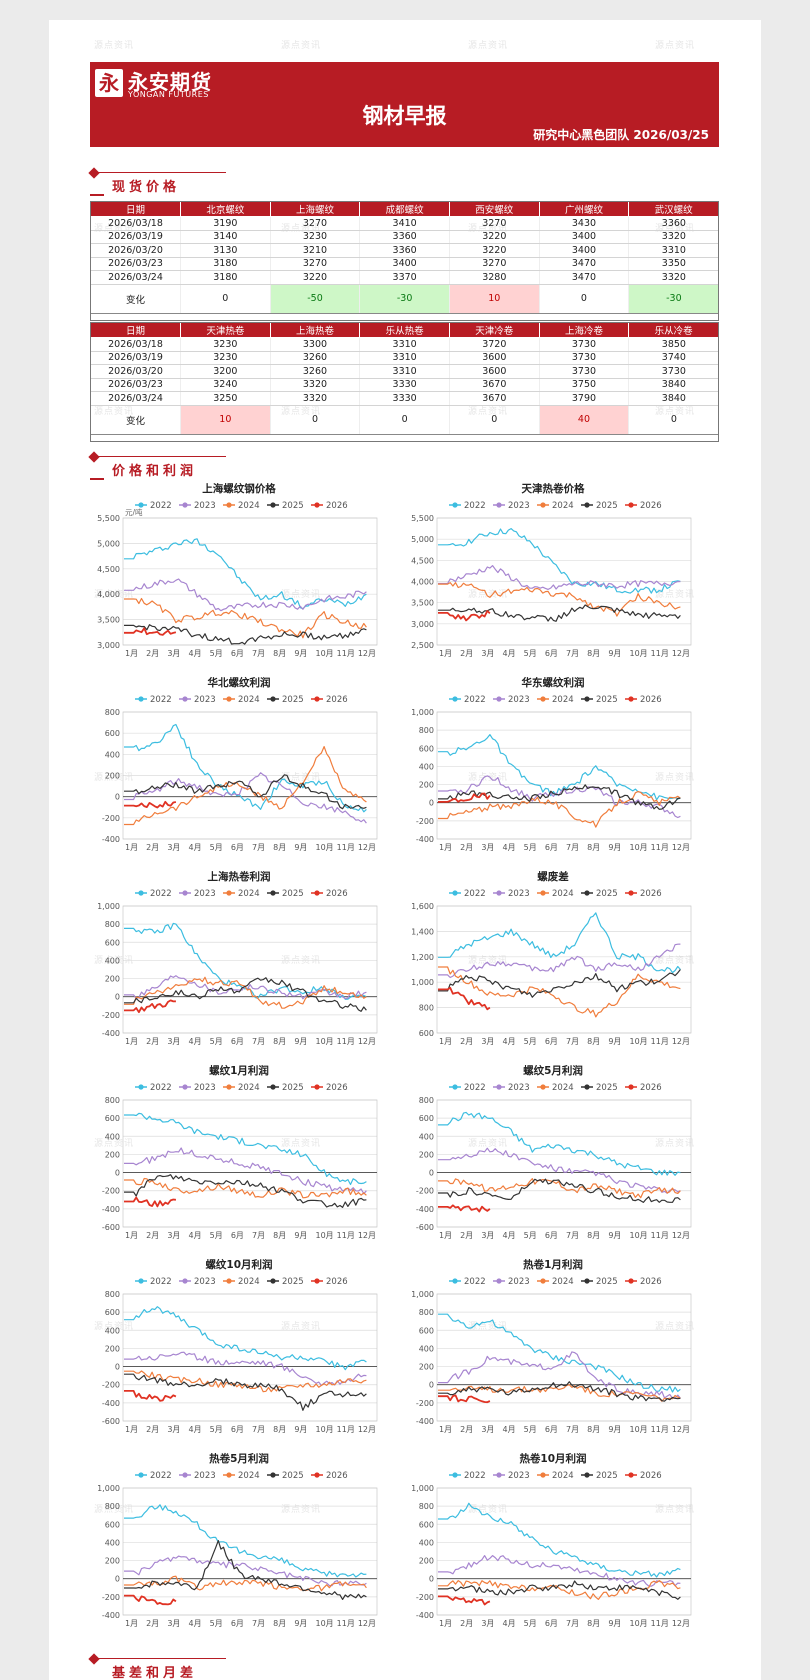 The image size is (810, 1680). What do you see at coordinates (216, 653) in the screenshot?
I see `x-tick-label: 5月` at bounding box center [216, 653].